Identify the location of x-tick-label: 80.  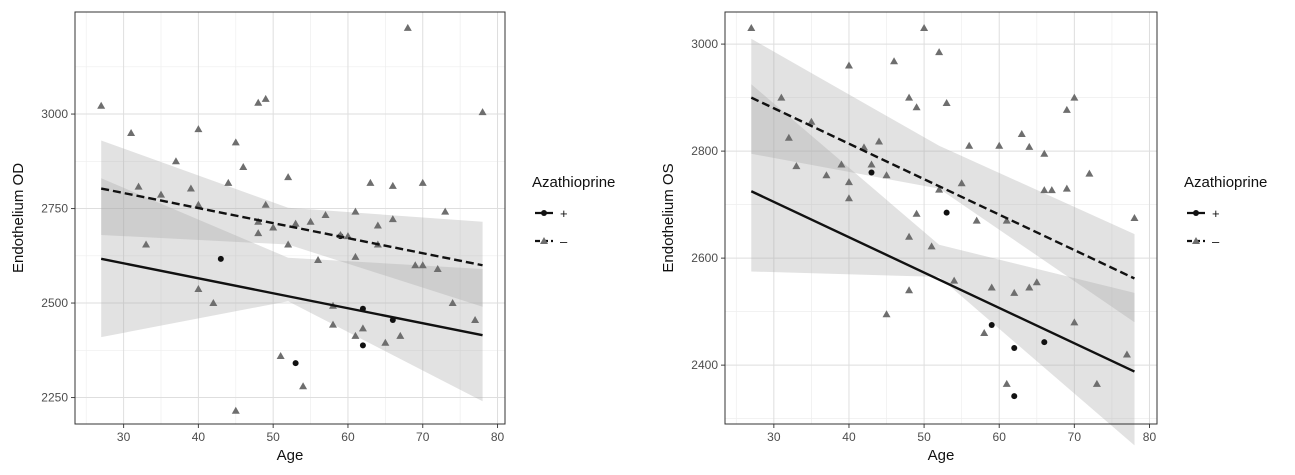
(1150, 437).